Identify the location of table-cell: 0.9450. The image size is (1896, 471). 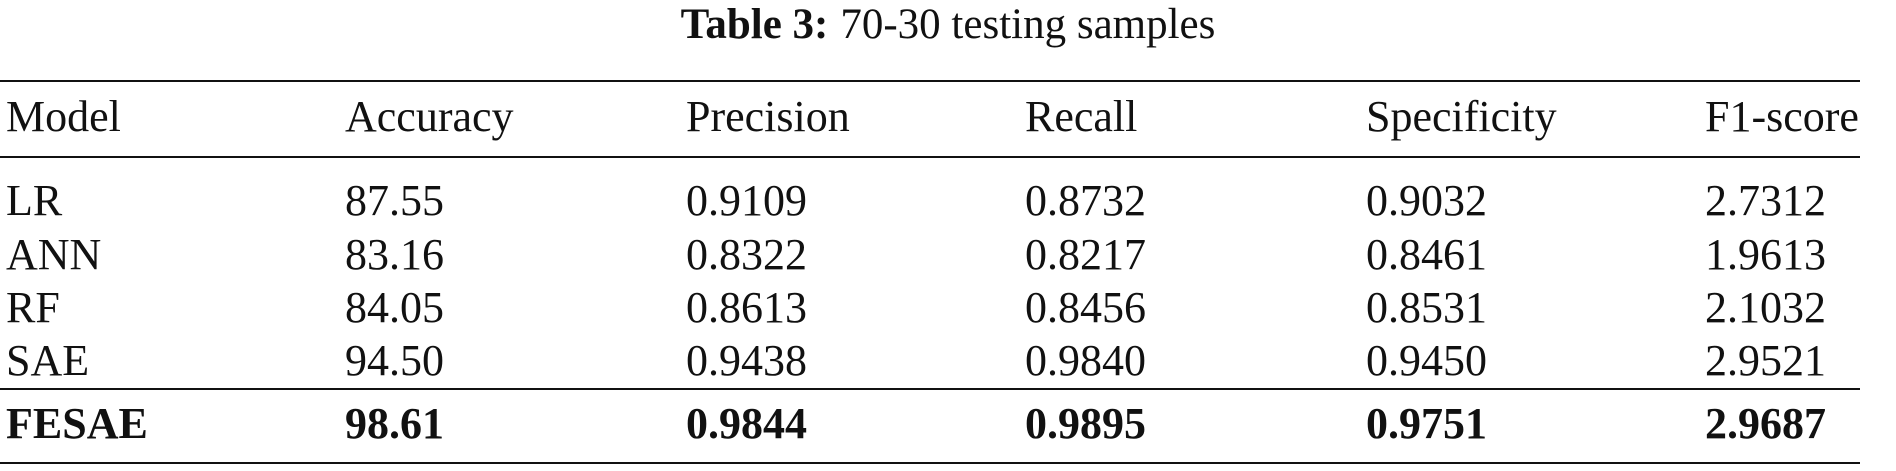
(1426, 360).